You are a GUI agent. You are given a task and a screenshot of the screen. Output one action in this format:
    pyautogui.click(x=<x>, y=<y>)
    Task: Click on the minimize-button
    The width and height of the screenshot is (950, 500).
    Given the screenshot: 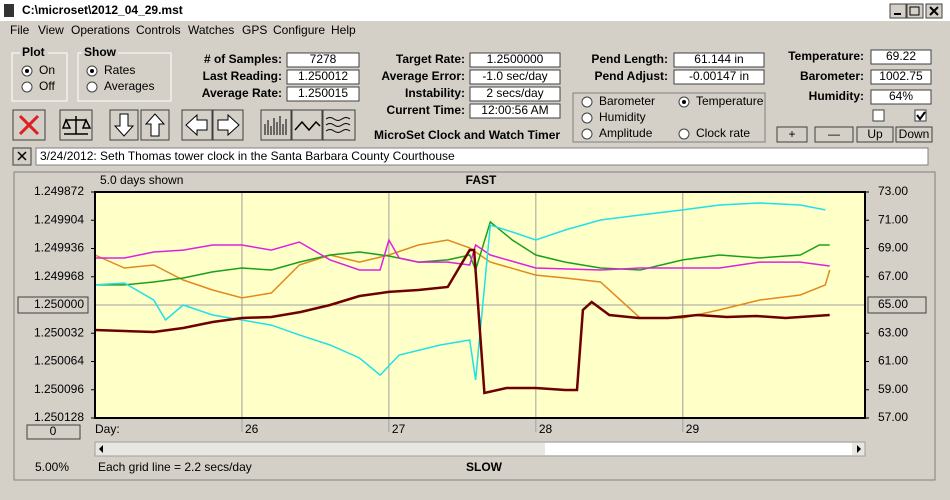 What is the action you would take?
    pyautogui.click(x=898, y=11)
    